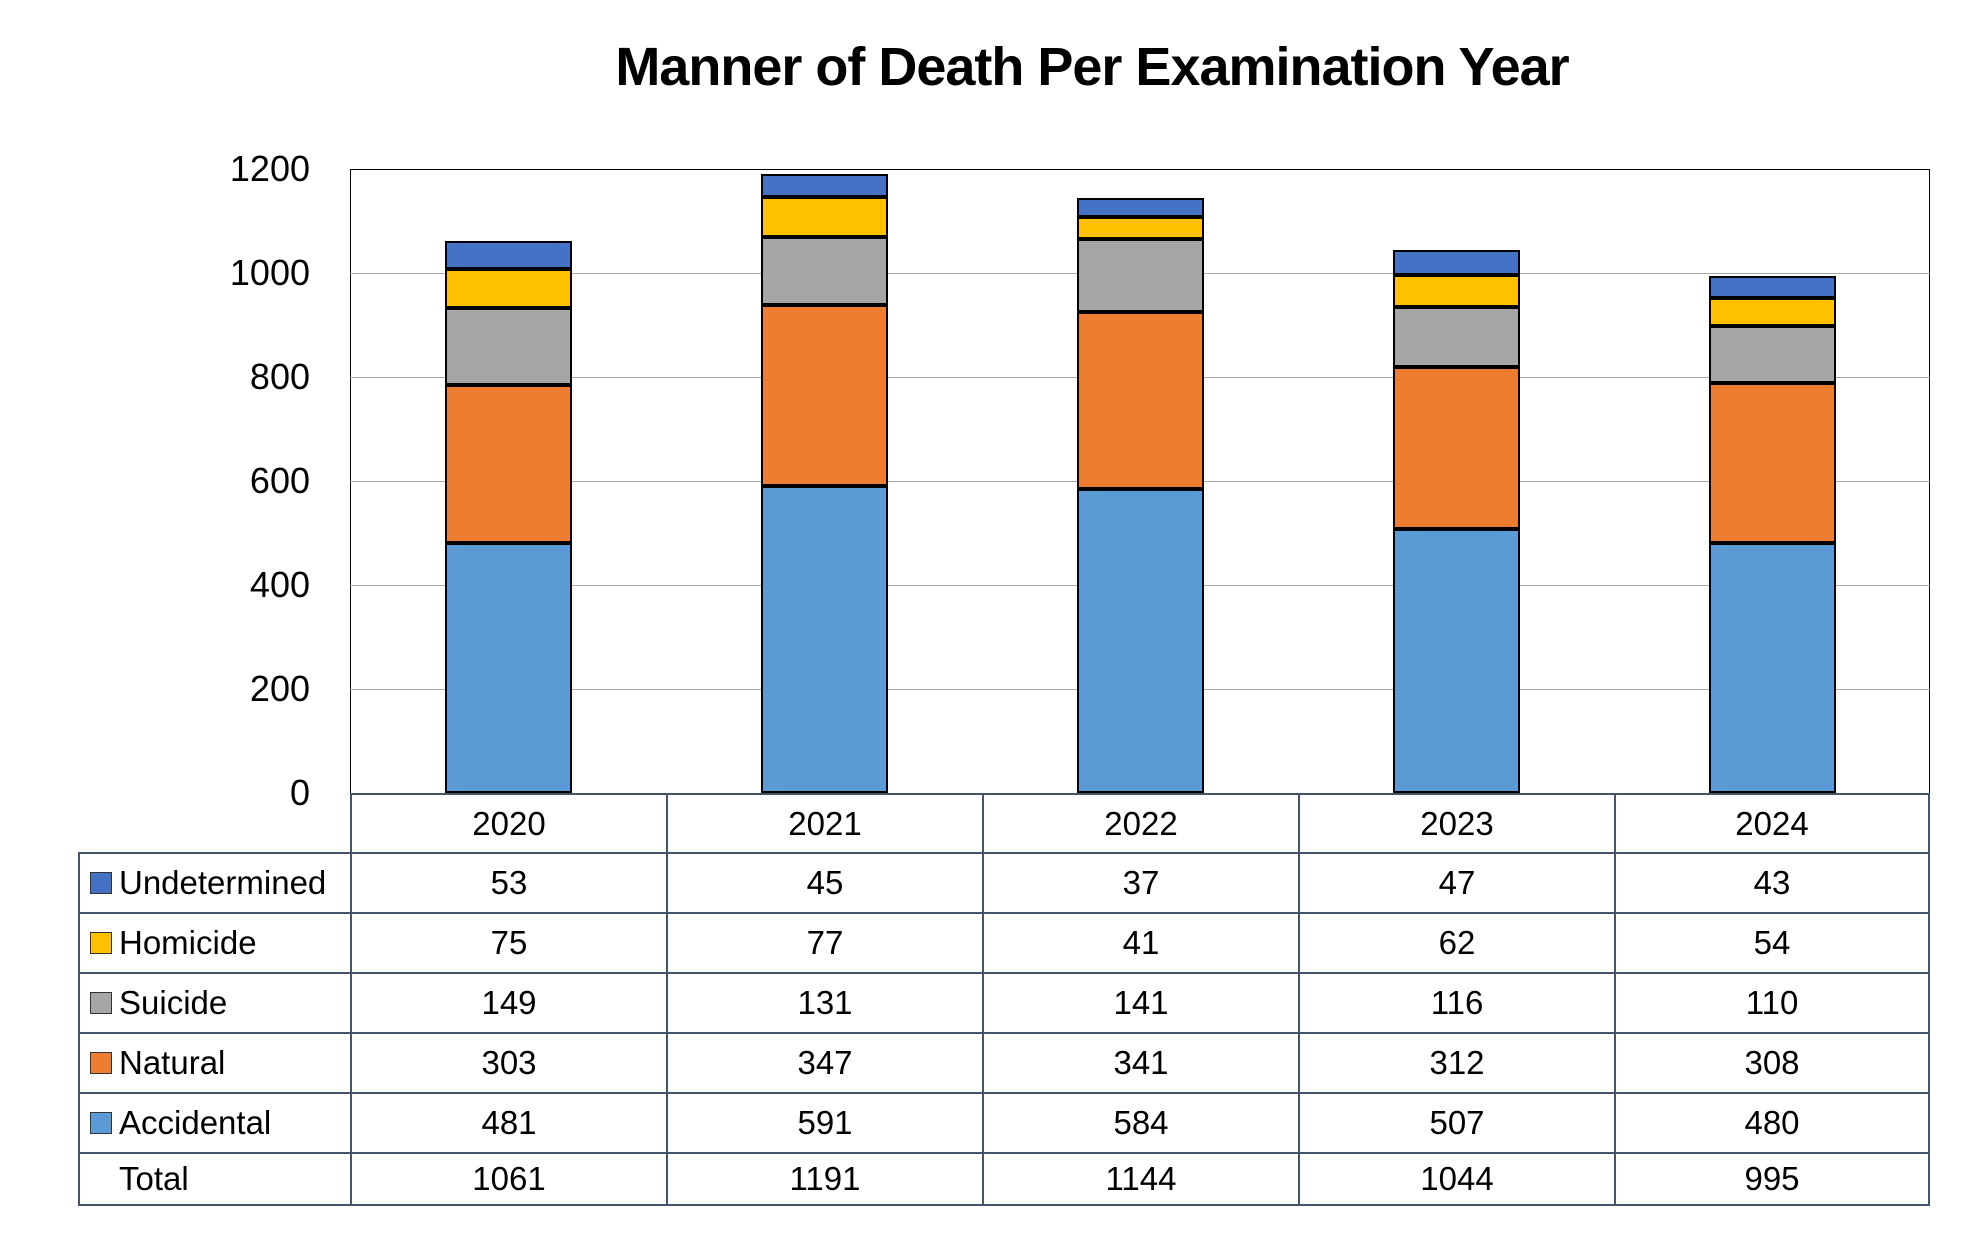 The width and height of the screenshot is (1980, 1237). What do you see at coordinates (1456, 448) in the screenshot?
I see `bar-segment-natural-2023` at bounding box center [1456, 448].